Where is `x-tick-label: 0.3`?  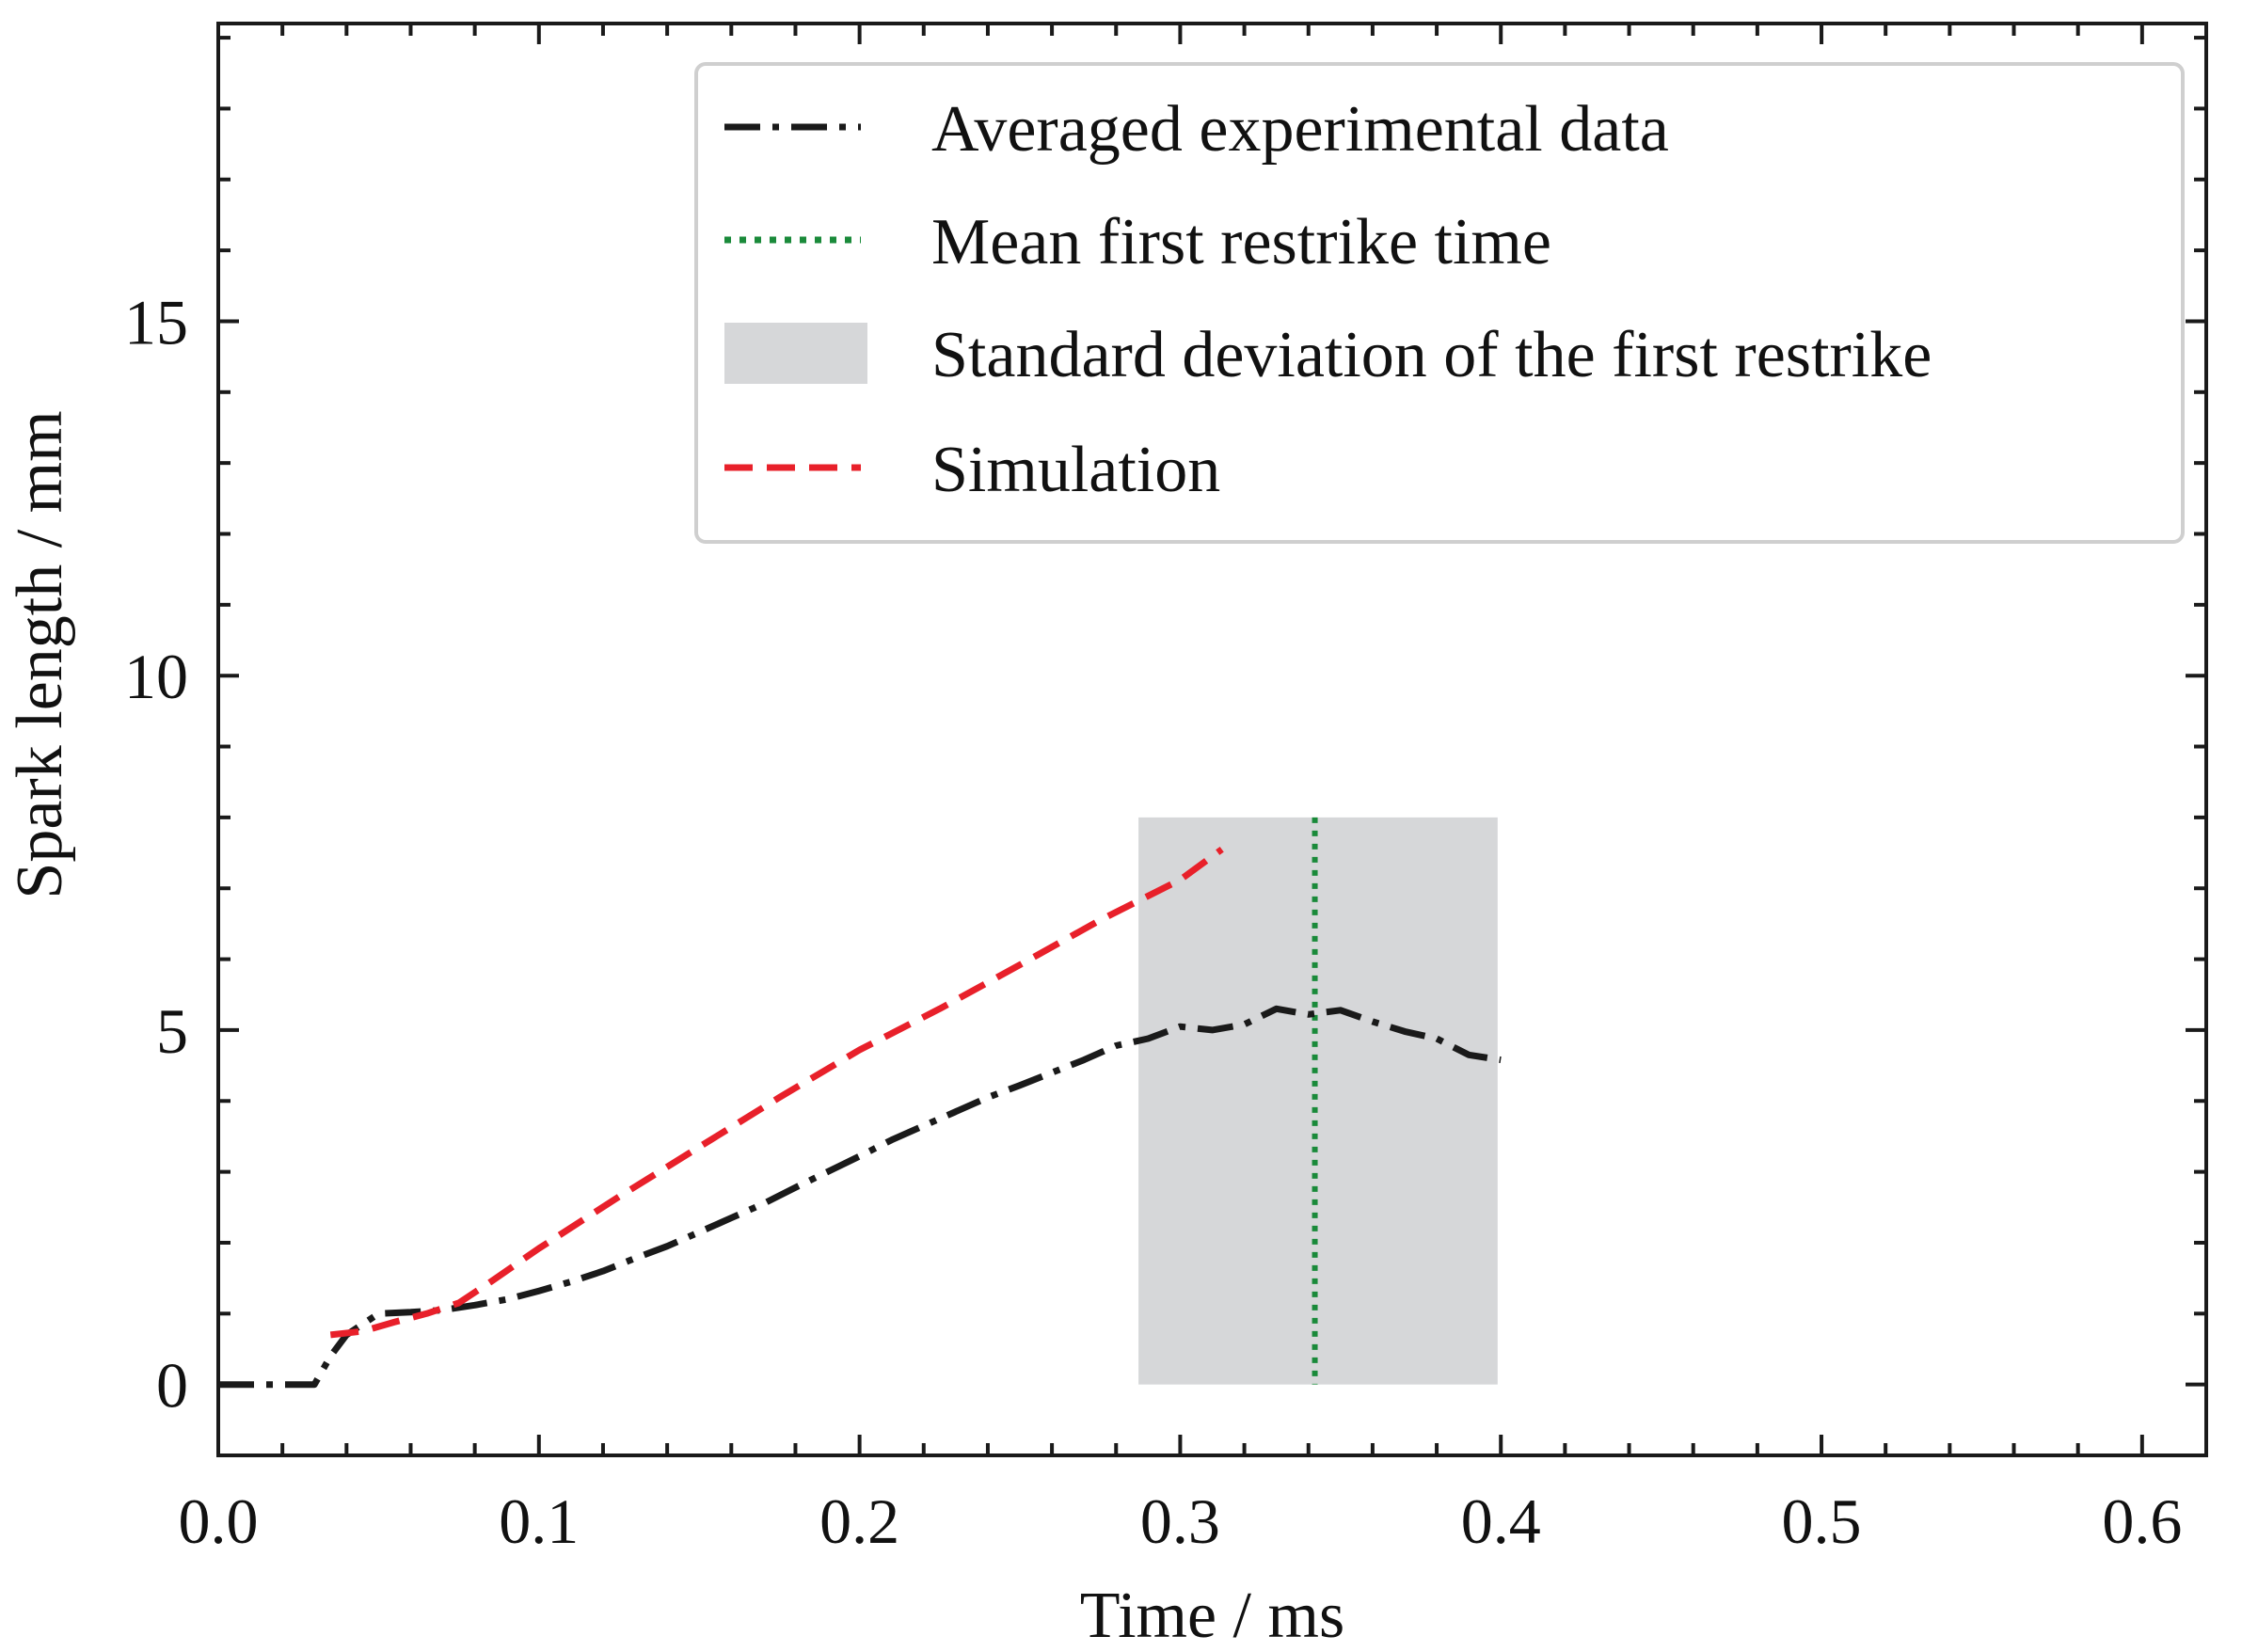
x-tick-label: 0.3 is located at coordinates (1180, 1521).